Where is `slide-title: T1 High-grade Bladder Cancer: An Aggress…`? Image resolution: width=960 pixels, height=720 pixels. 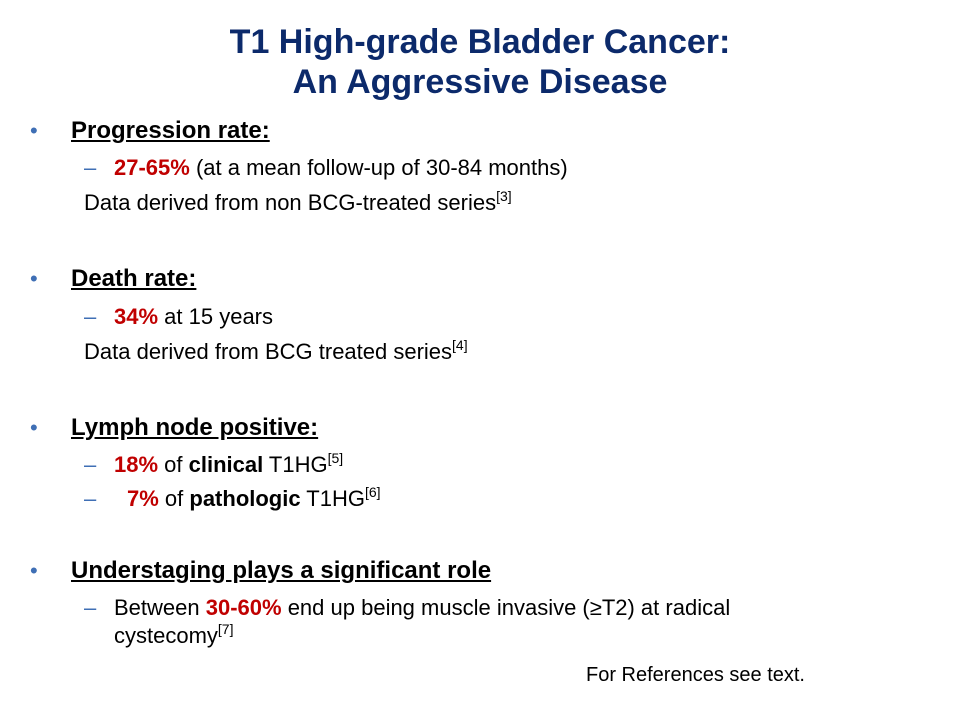 slide-title: T1 High-grade Bladder Cancer: An Aggress… is located at coordinates (480, 62).